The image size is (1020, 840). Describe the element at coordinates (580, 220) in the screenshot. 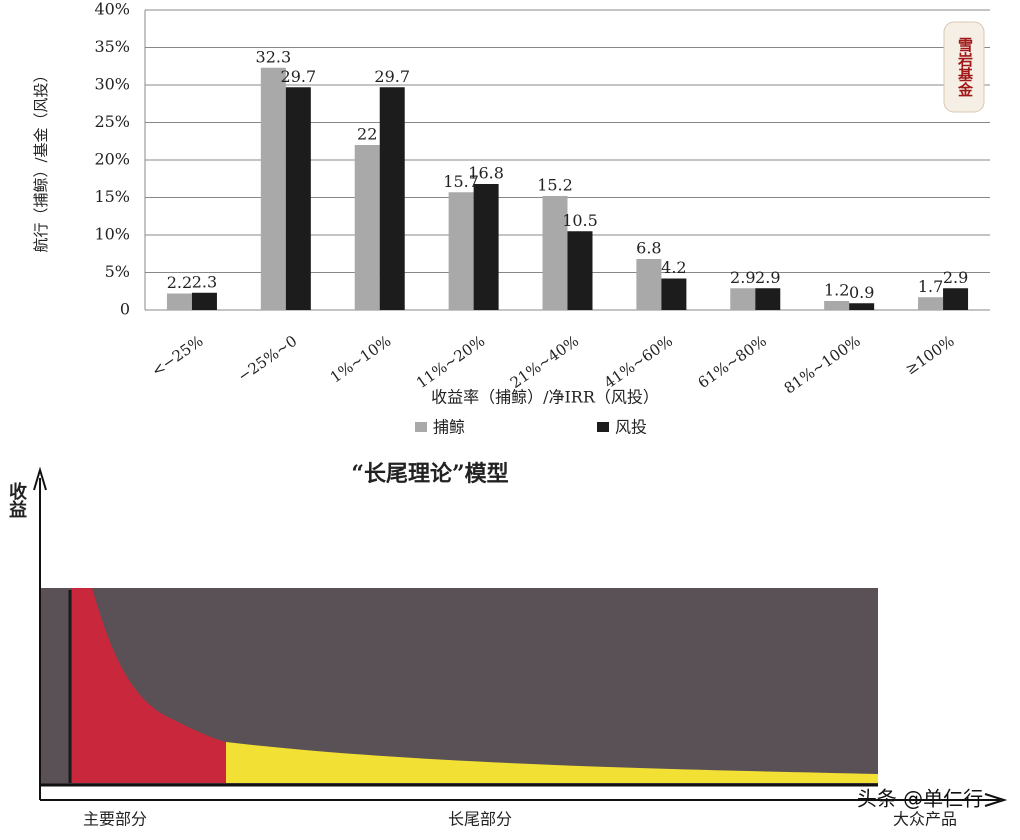

I see `data-label: 10.5` at that location.